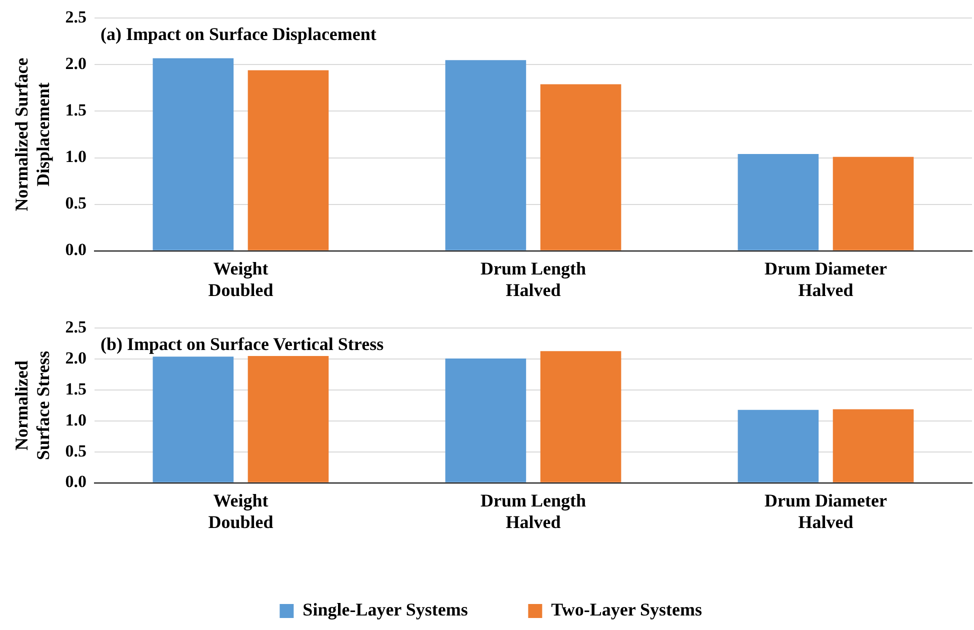  What do you see at coordinates (385, 610) in the screenshot?
I see `legend-label: Single-Layer Systems` at bounding box center [385, 610].